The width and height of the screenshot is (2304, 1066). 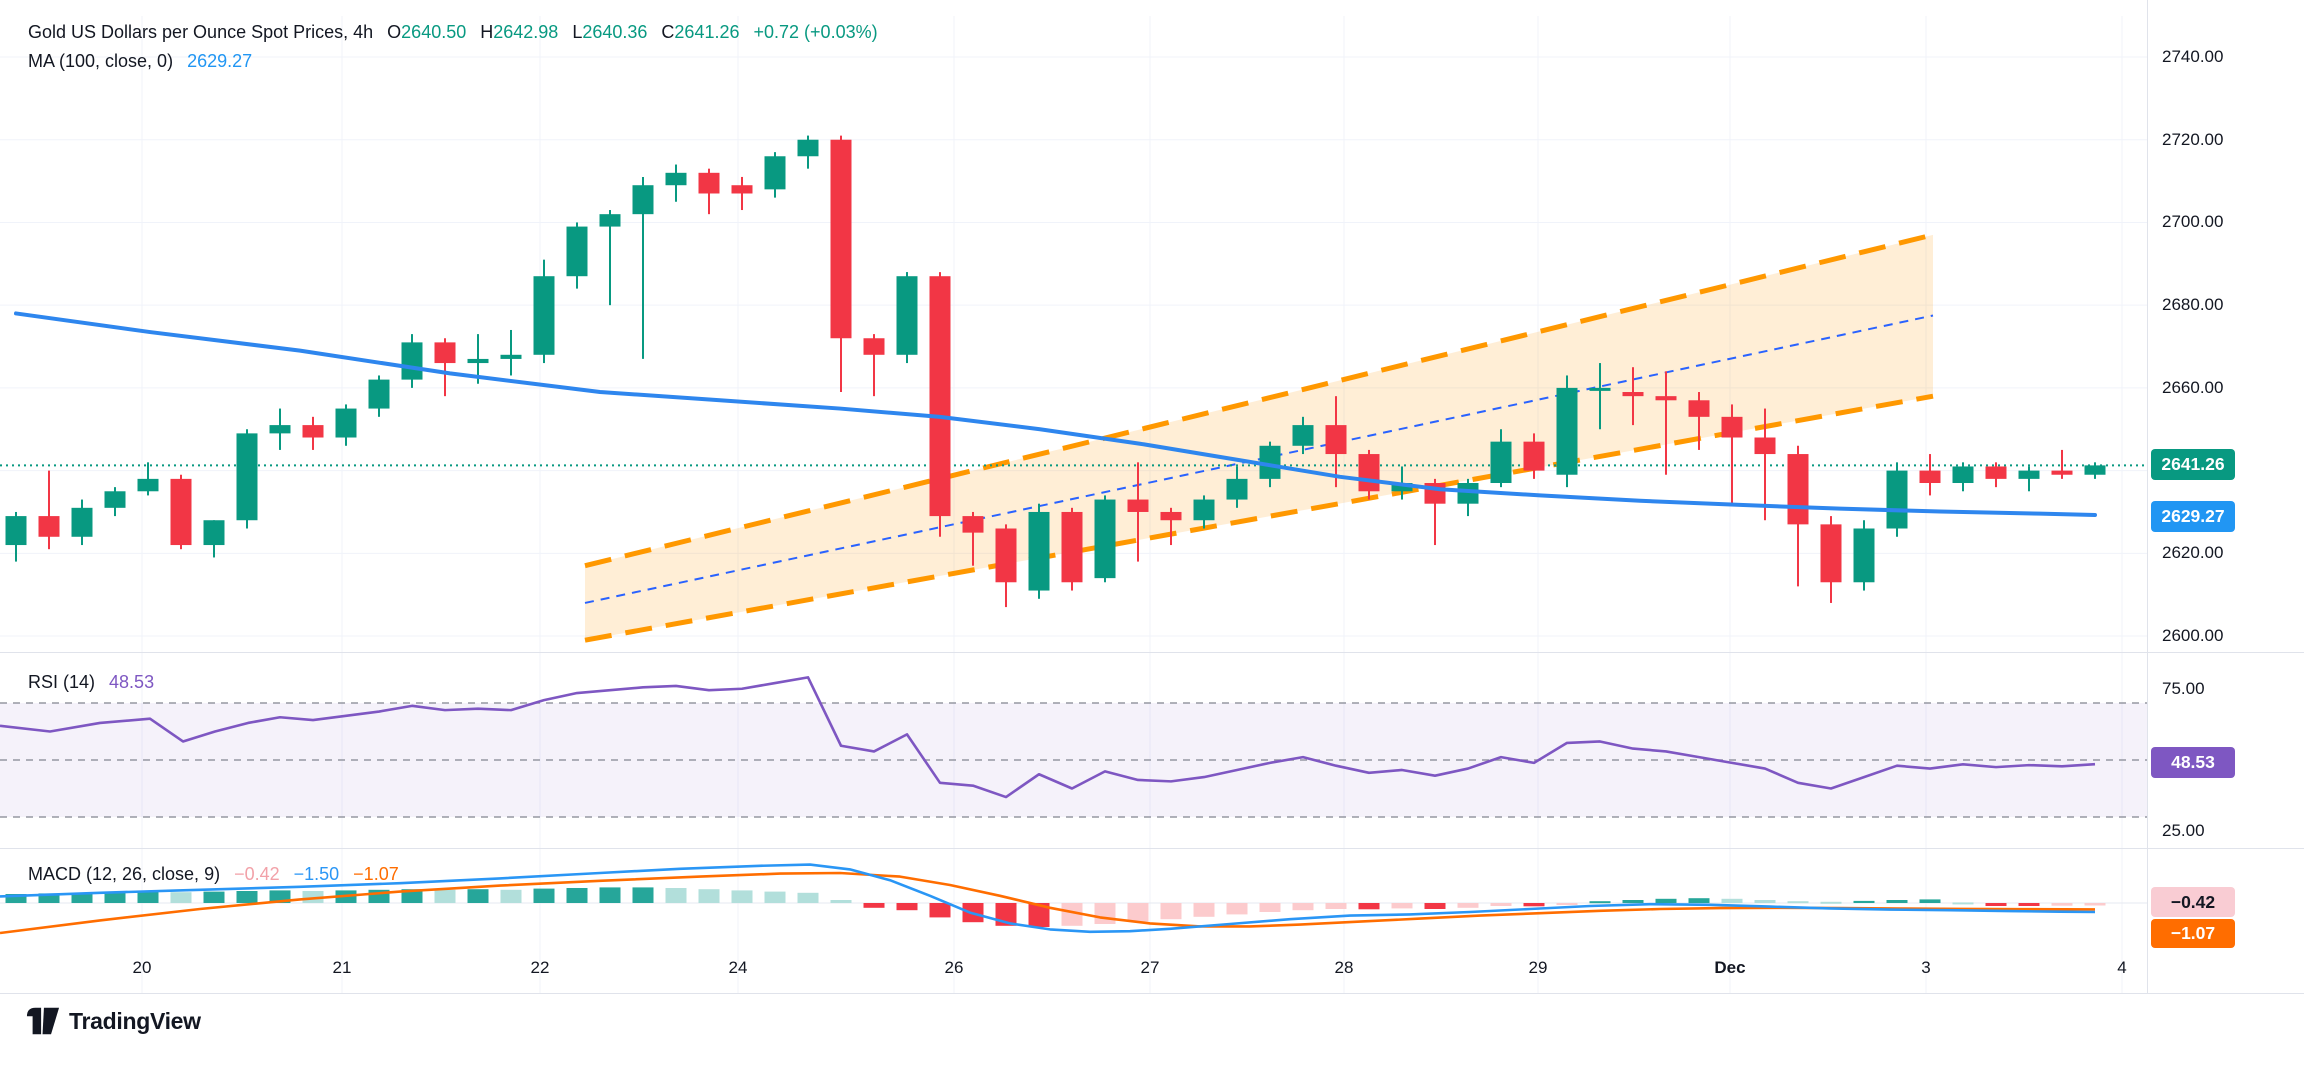 What do you see at coordinates (2193, 516) in the screenshot?
I see `ma-price-badge: 2629.27` at bounding box center [2193, 516].